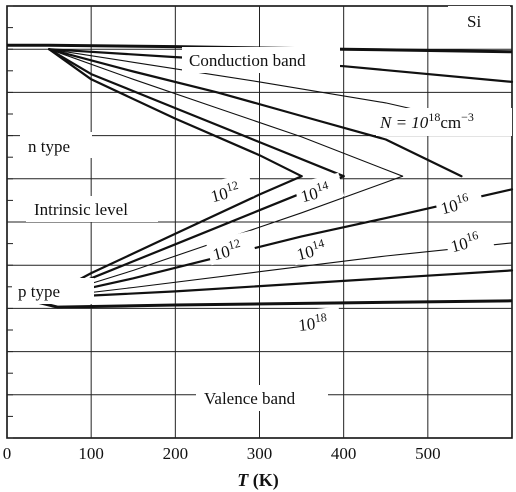 The image size is (516, 492). I want to click on conduction-label-bg, so click(261, 60).